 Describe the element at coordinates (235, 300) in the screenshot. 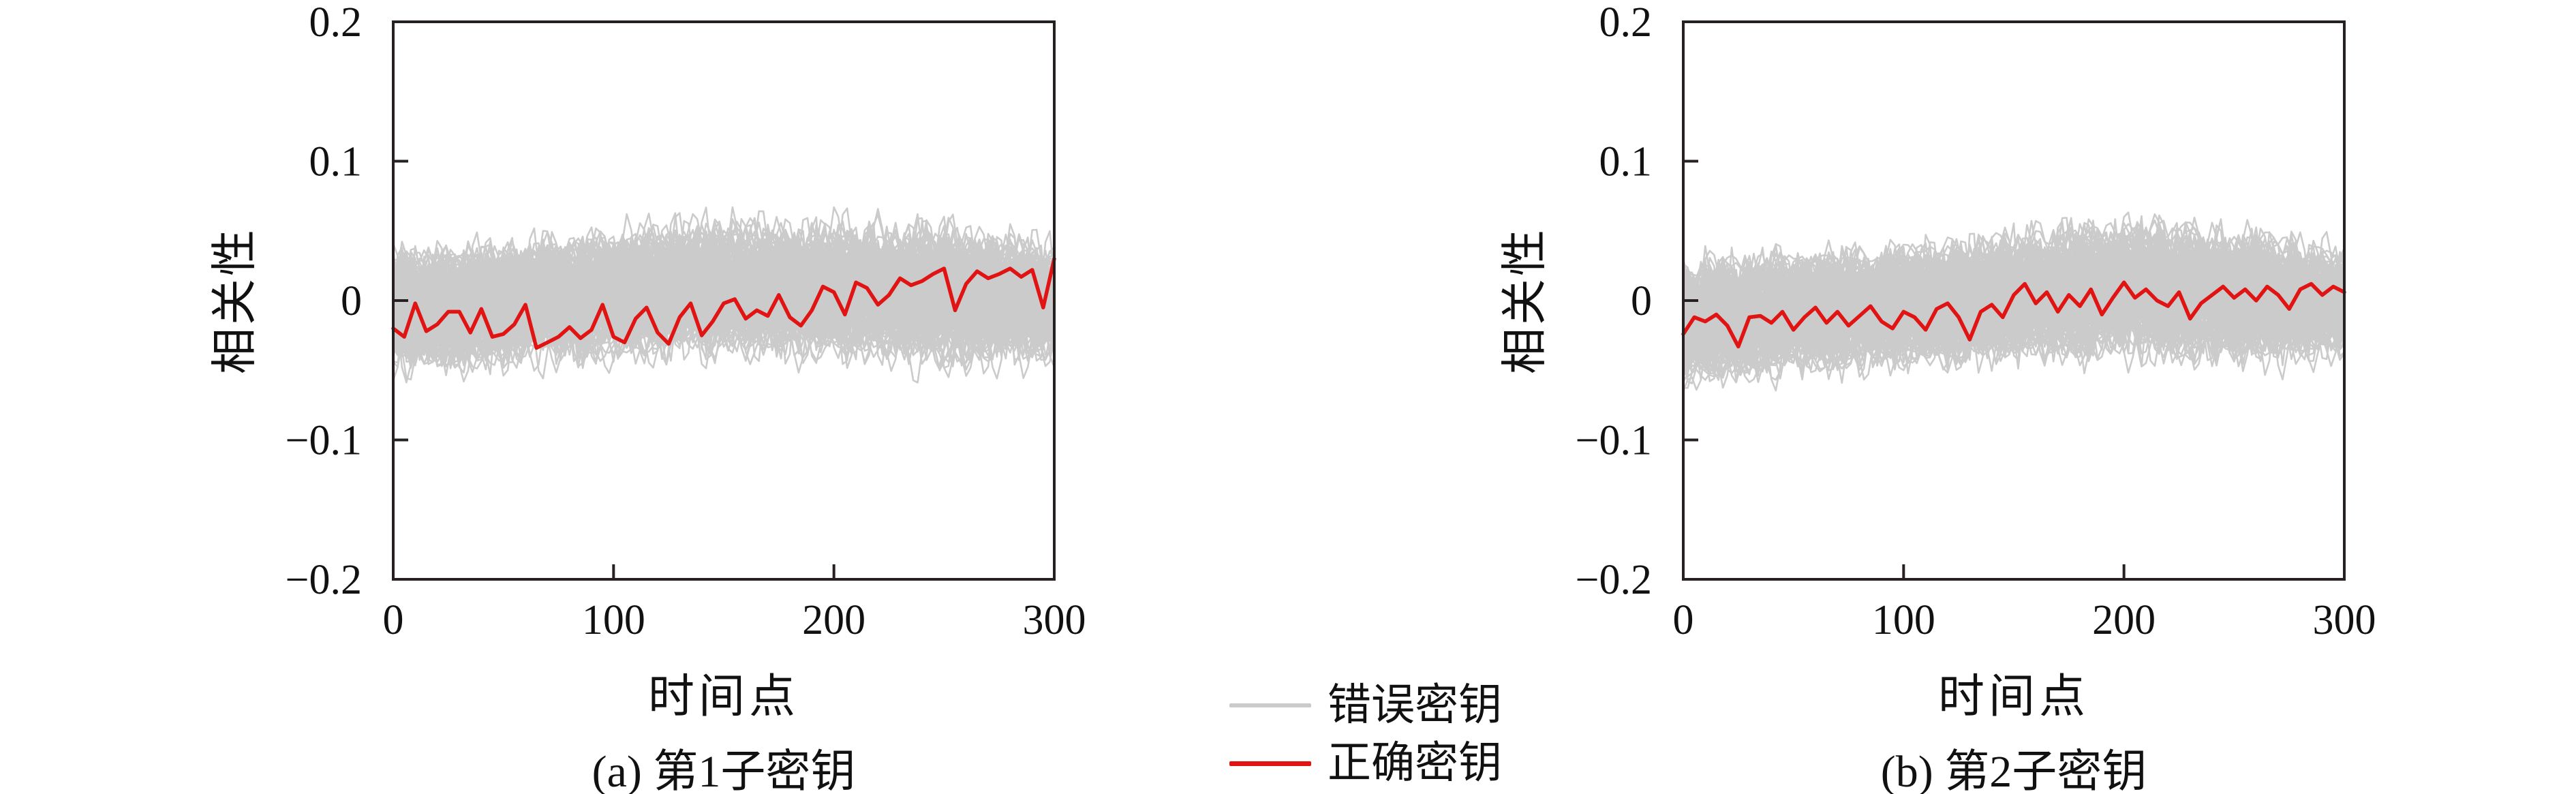

I see `y-axis-title-a: 相关性` at that location.